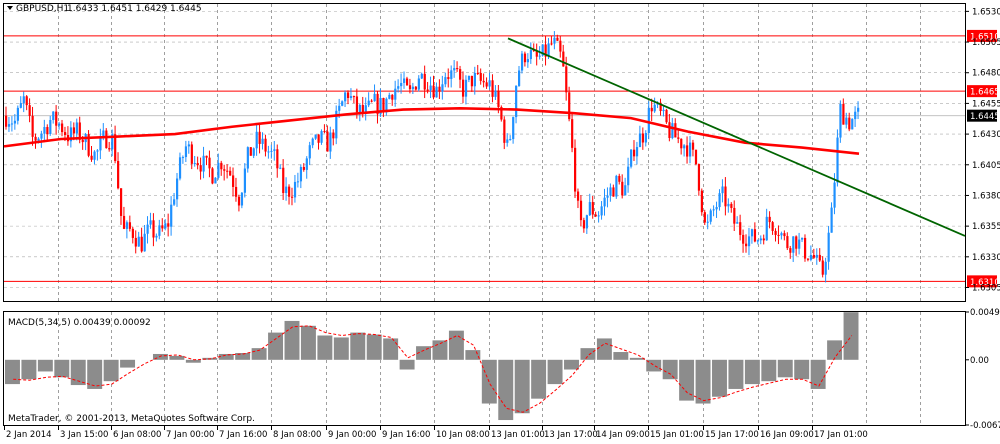 This screenshot has height=444, width=1000. What do you see at coordinates (985, 93) in the screenshot?
I see `level-badge-label: 1.6465` at bounding box center [985, 93].